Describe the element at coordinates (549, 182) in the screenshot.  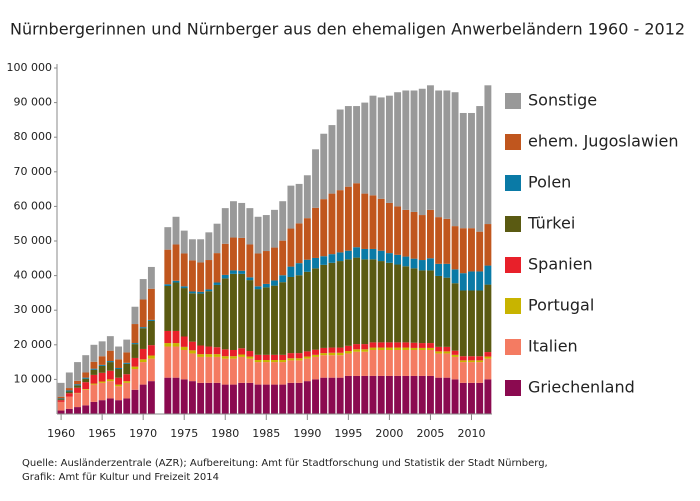
I see `legend-label: Polen` at that location.